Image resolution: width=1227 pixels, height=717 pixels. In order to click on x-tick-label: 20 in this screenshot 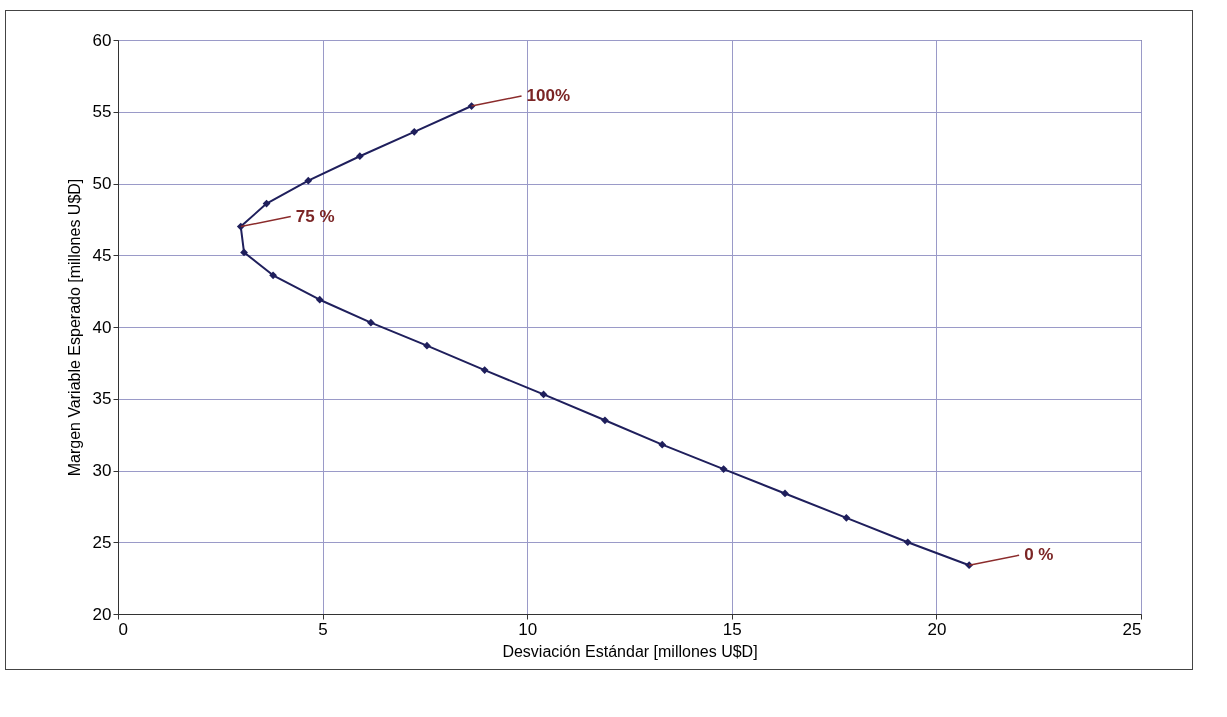, I will do `click(937, 629)`.